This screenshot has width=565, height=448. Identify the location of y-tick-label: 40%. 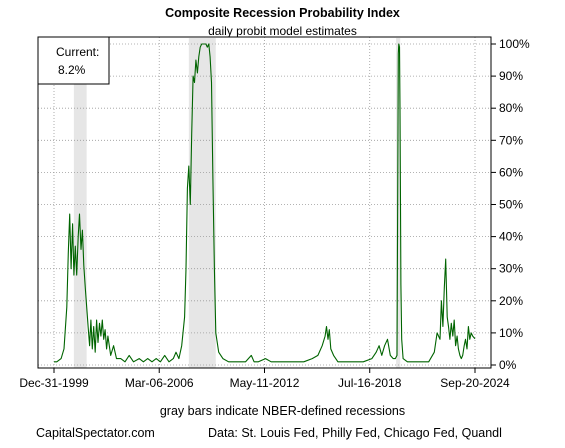
(511, 237).